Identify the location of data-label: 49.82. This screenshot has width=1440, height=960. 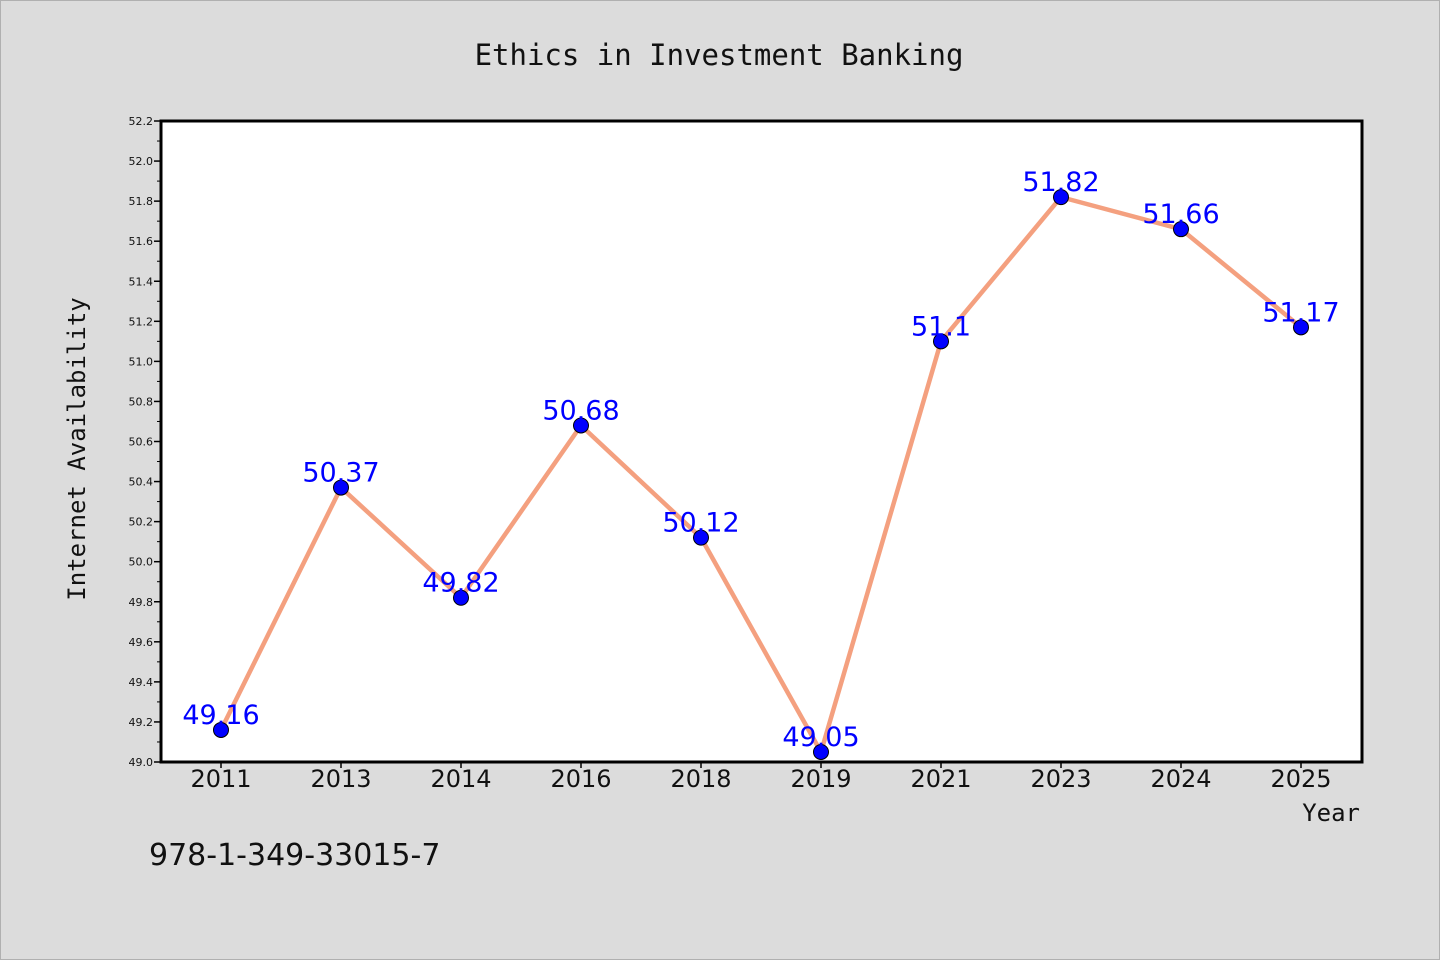
(460, 583).